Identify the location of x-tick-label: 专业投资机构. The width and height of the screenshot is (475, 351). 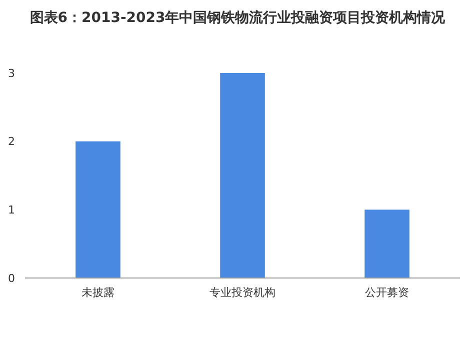
(243, 292).